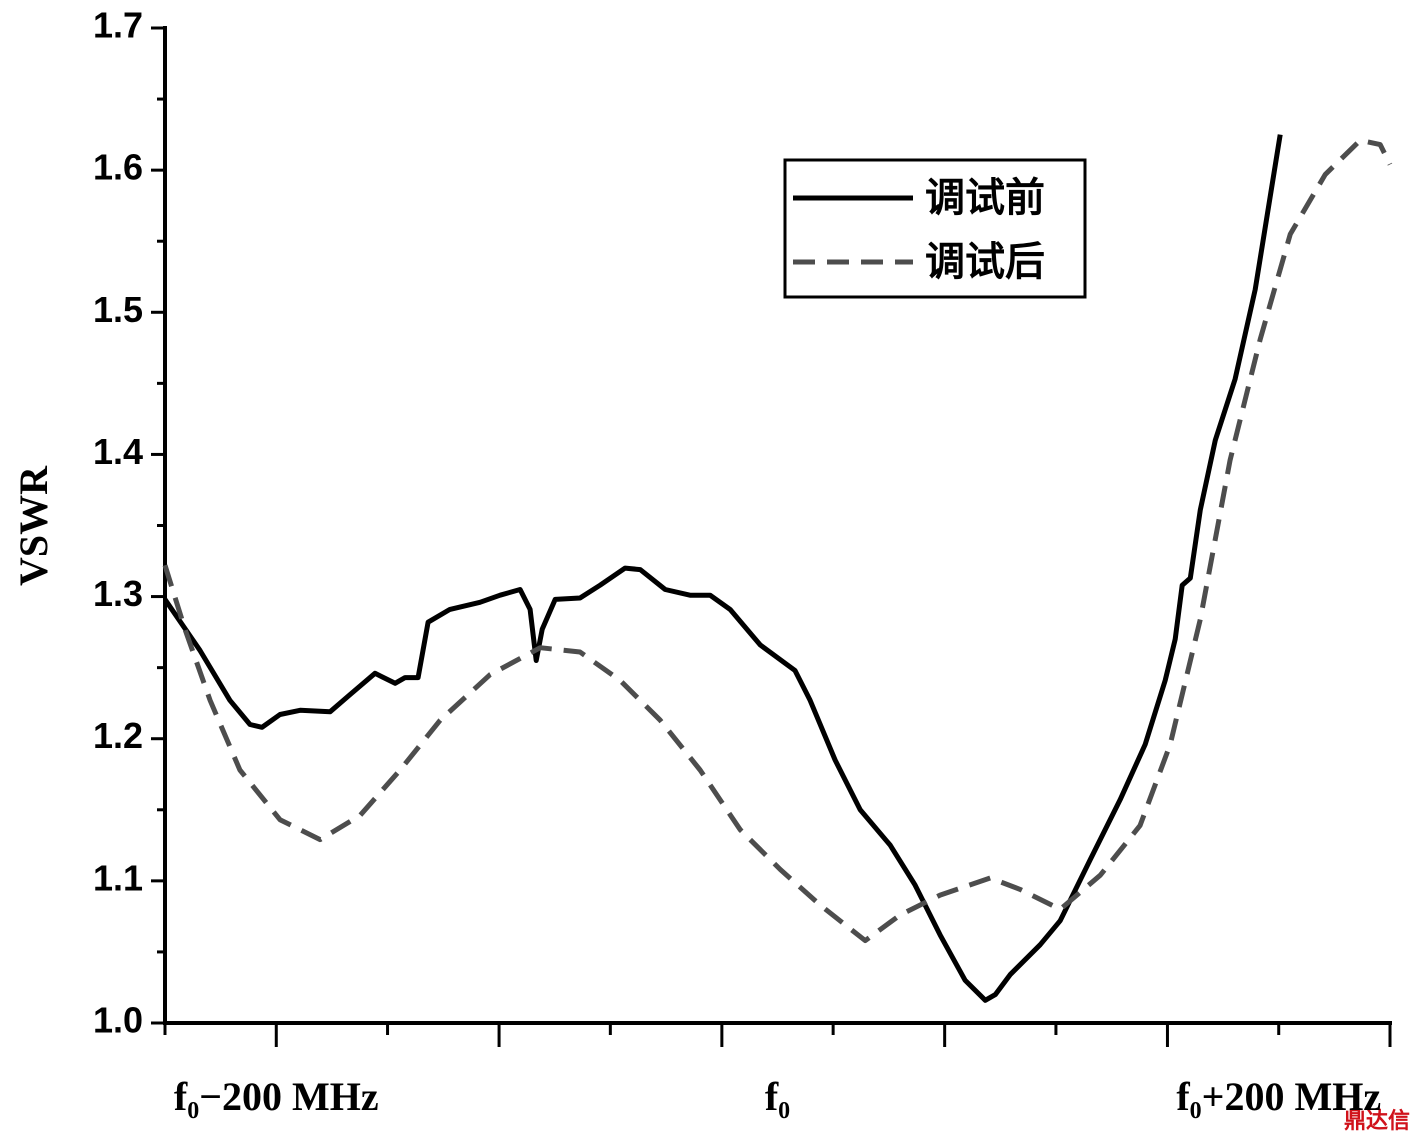 The height and width of the screenshot is (1144, 1417). I want to click on y-tick-label: 1.7, so click(118, 25).